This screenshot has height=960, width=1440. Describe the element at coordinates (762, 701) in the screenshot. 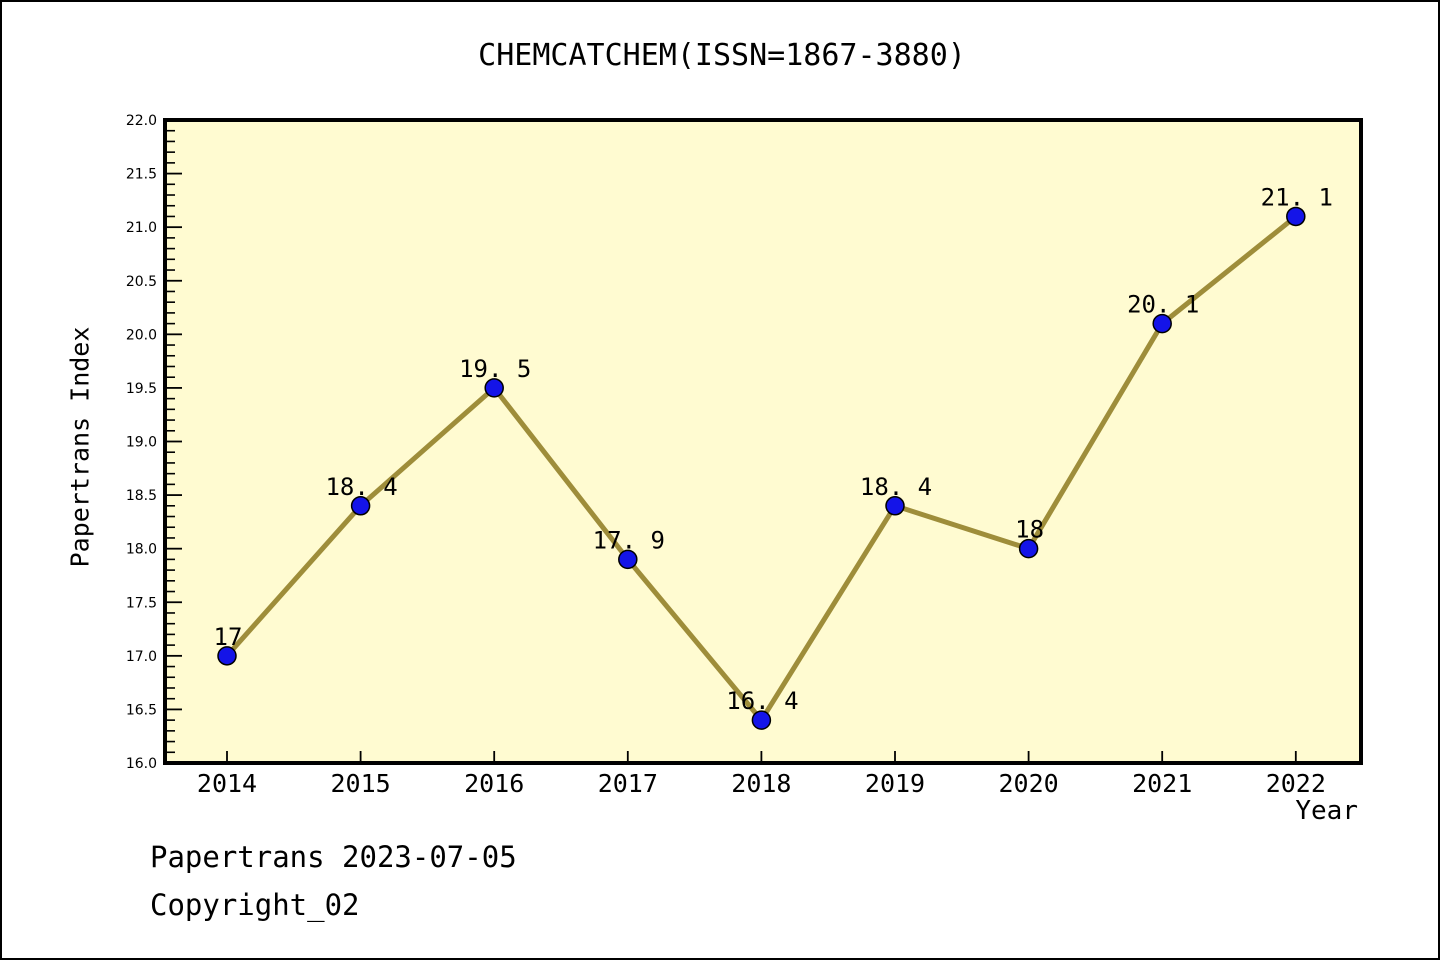

I see `data-point-label: 16. 4` at that location.